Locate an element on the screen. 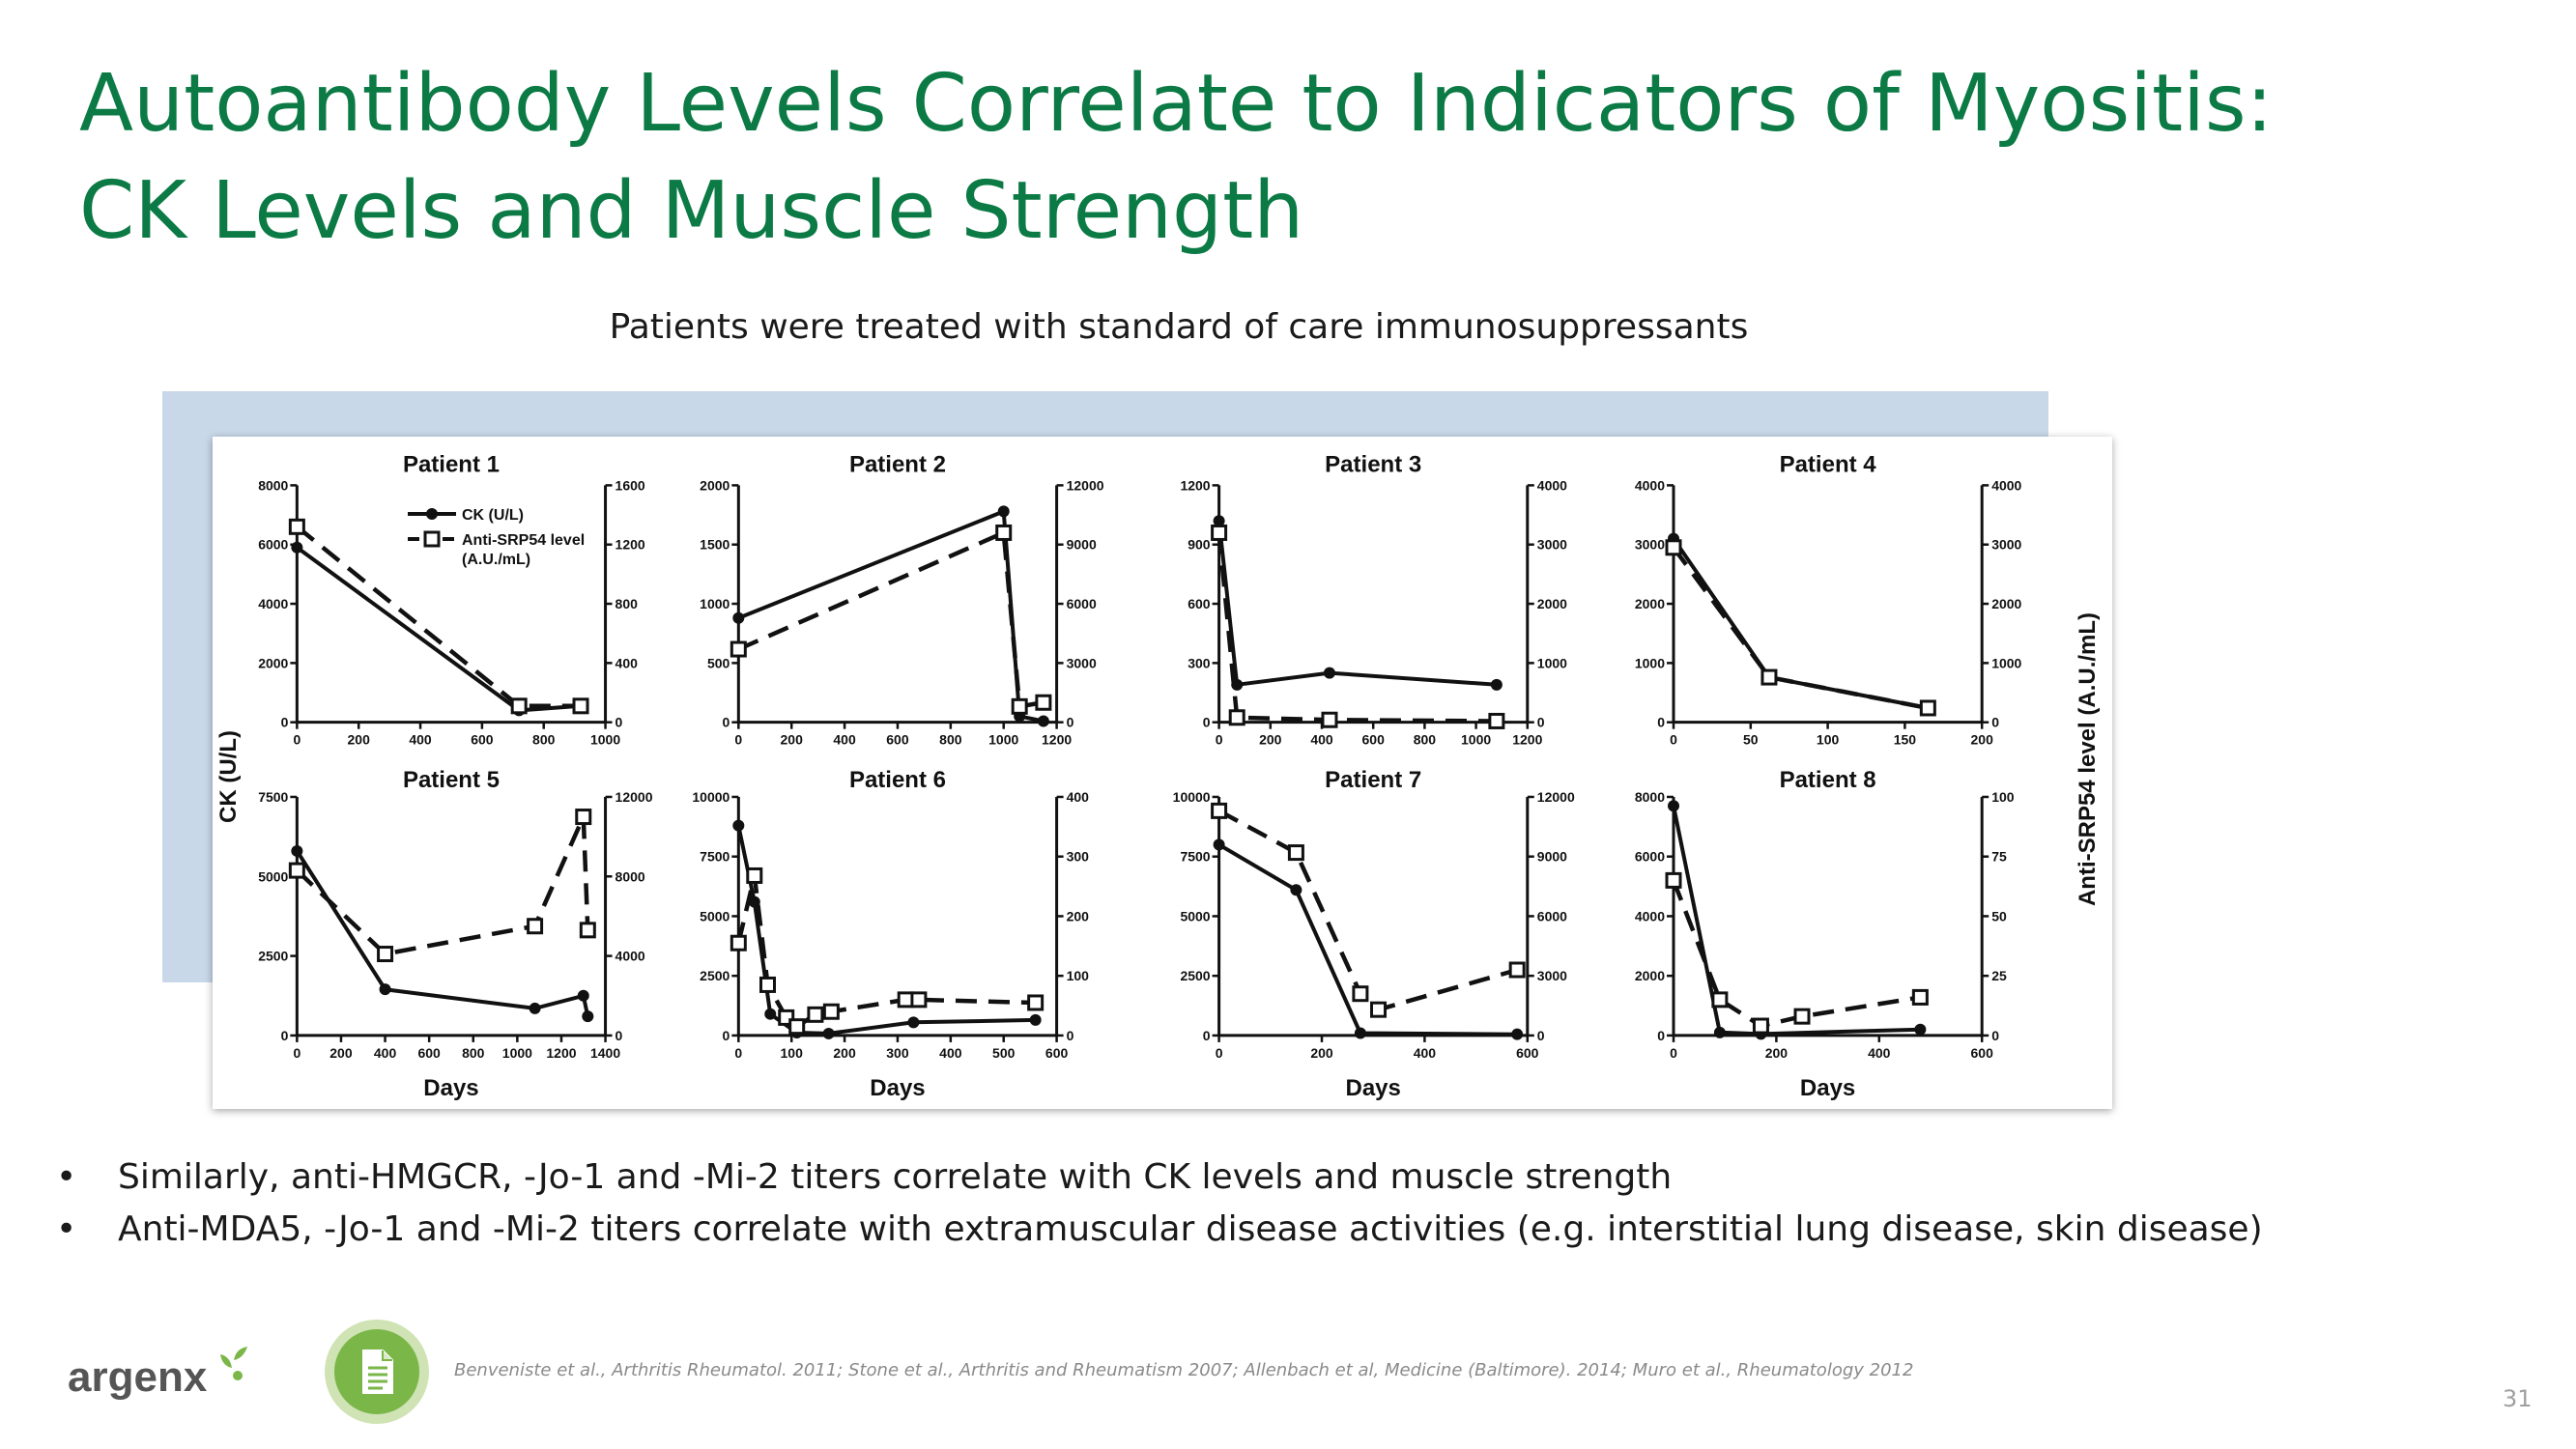 This screenshot has width=2576, height=1449. page-number: 31 is located at coordinates (2518, 1398).